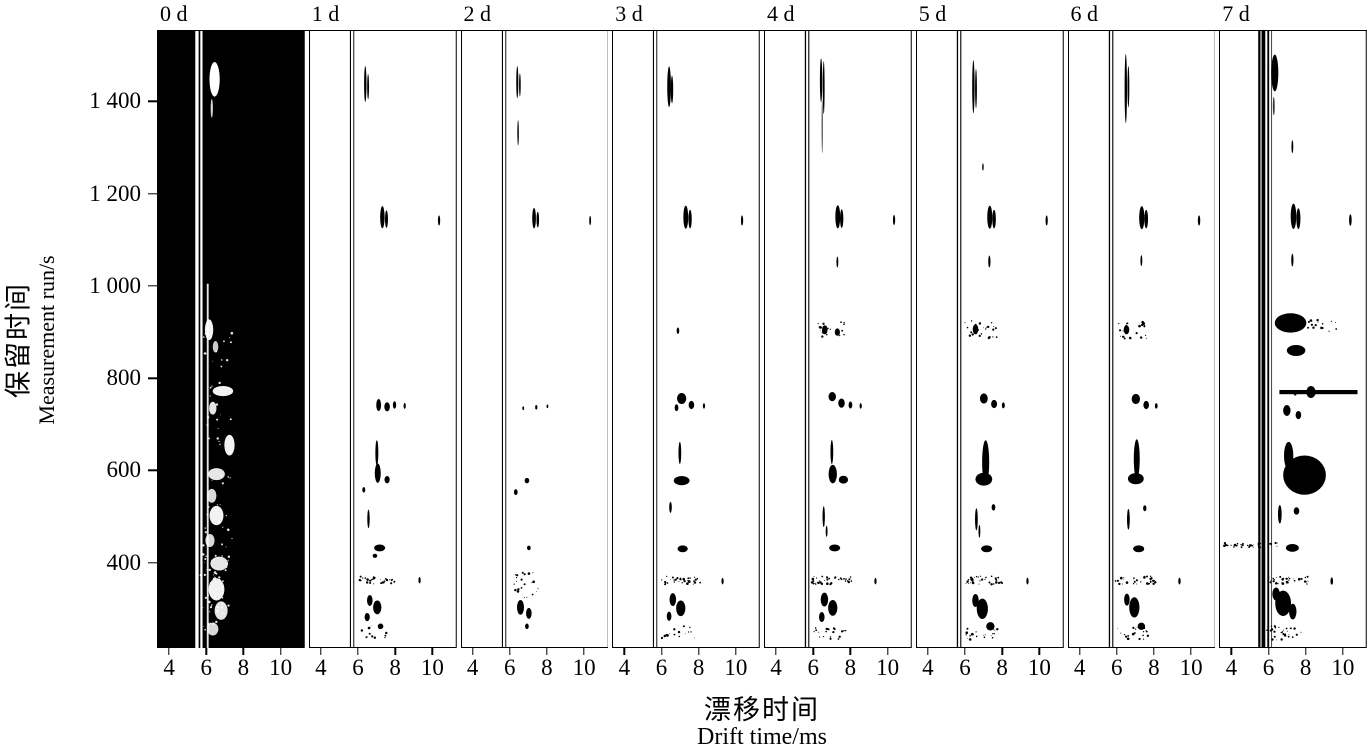 This screenshot has height=755, width=1371. I want to click on panel-day-3: 3 d 4 6 8 10, so click(686, 343).